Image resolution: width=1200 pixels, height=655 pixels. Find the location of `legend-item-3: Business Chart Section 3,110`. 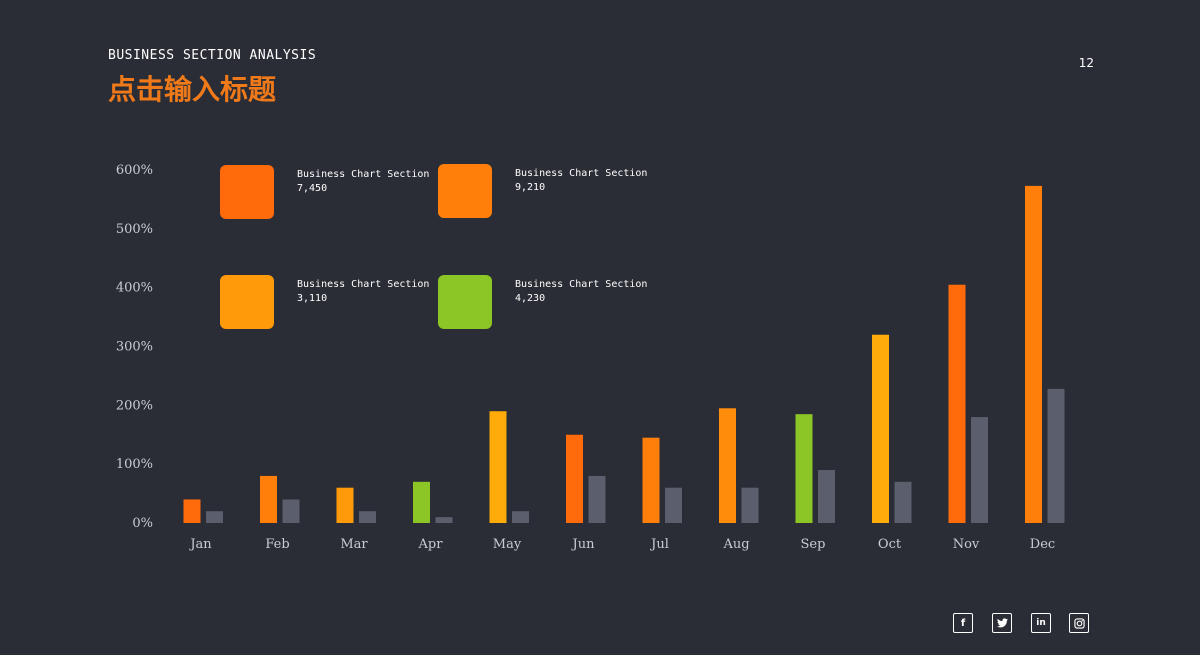

legend-item-3: Business Chart Section 3,110 is located at coordinates (340, 305).